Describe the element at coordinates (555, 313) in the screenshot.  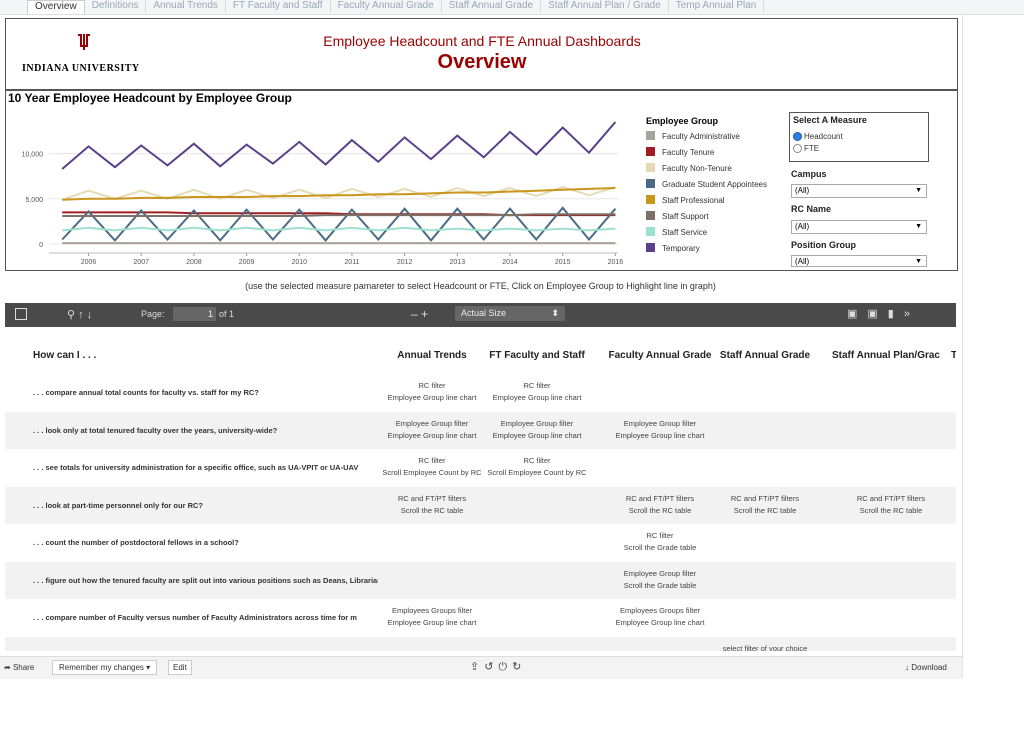
I see `zoom-arrow: ⬍` at that location.